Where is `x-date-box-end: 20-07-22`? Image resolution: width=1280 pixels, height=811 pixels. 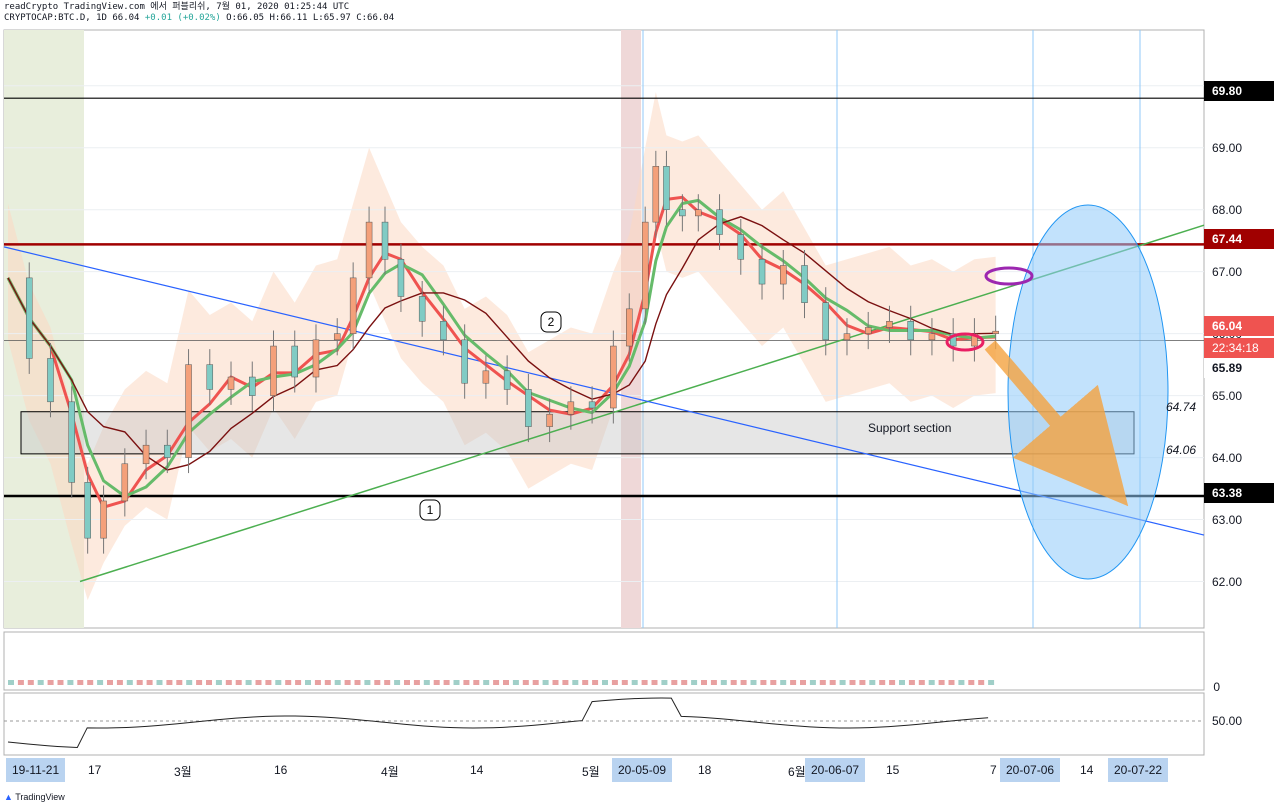 x-date-box-end: 20-07-22 is located at coordinates (1138, 770).